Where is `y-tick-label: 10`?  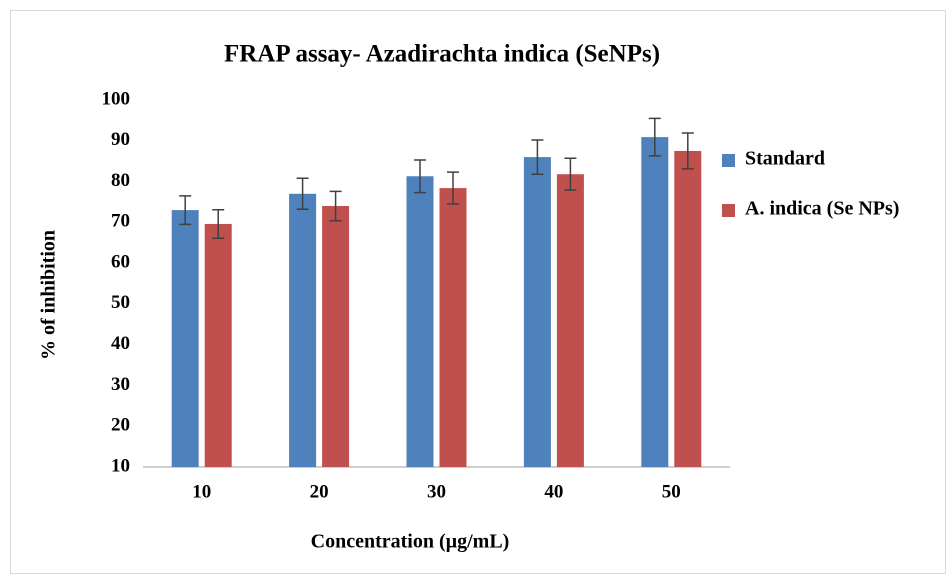
y-tick-label: 10 is located at coordinates (120, 465).